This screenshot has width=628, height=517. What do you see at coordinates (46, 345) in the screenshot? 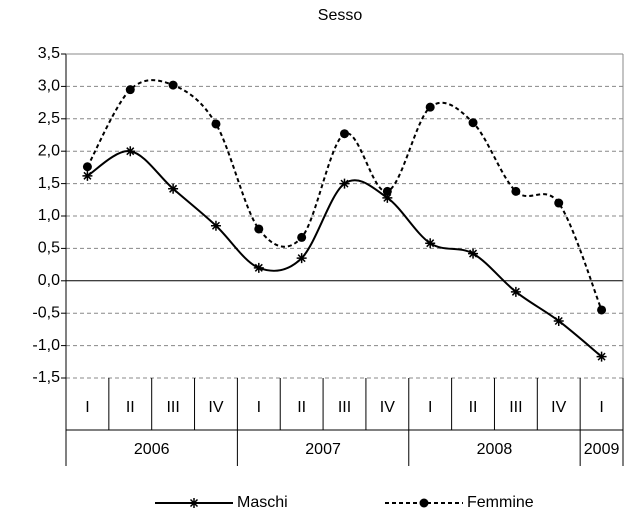
I see `y-tick-label: -1,0` at bounding box center [46, 345].